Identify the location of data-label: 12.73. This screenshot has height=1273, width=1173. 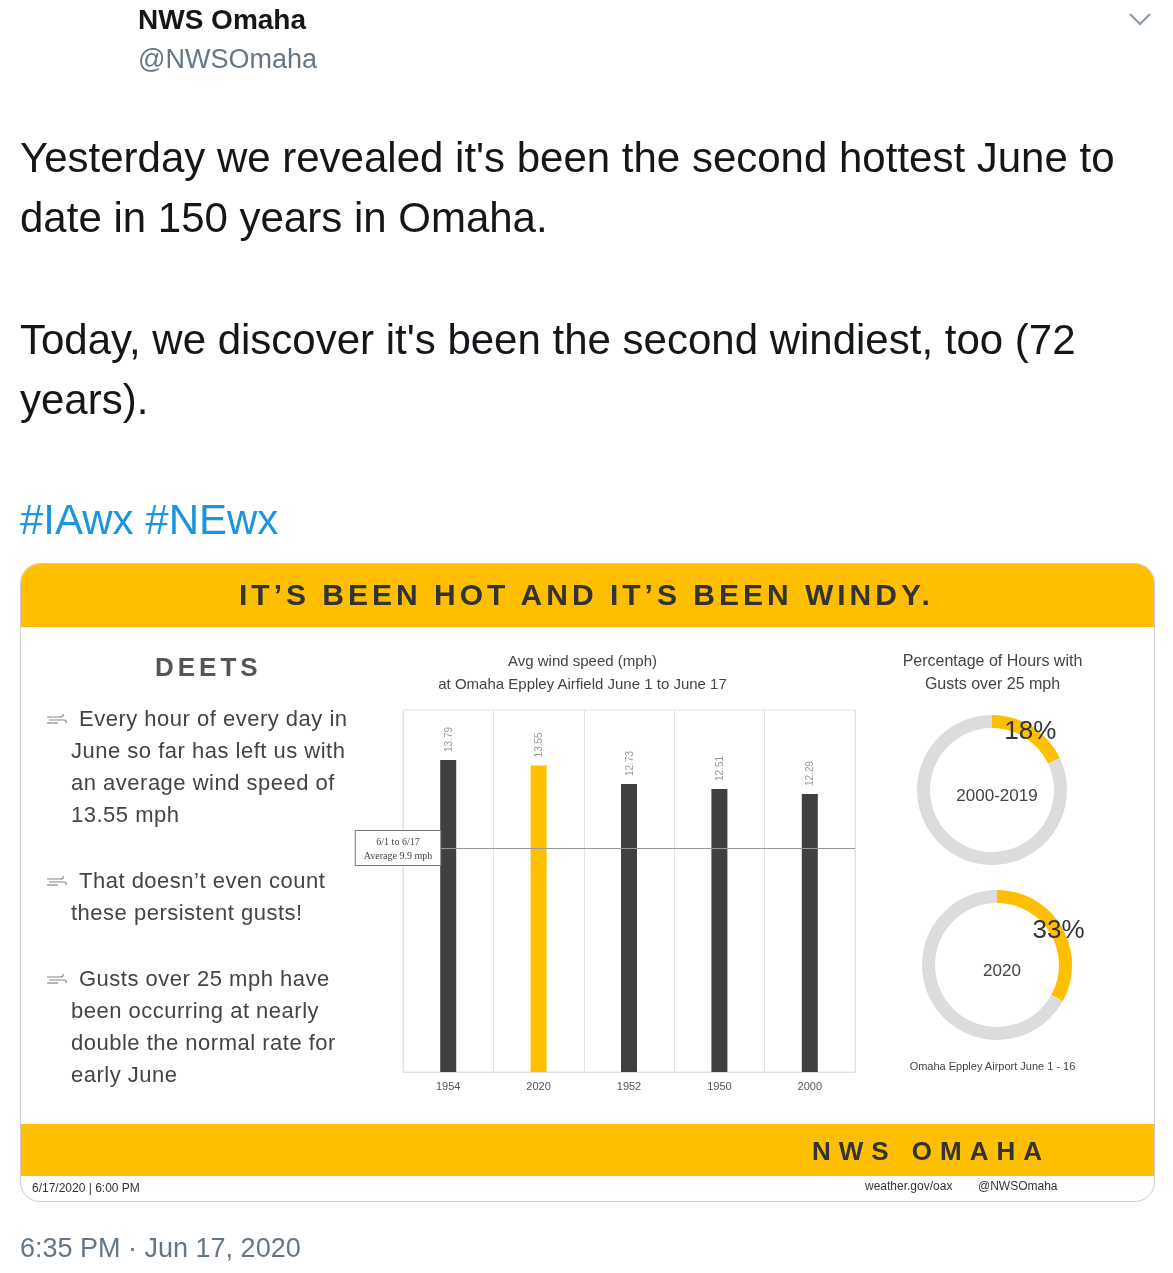
(629, 763).